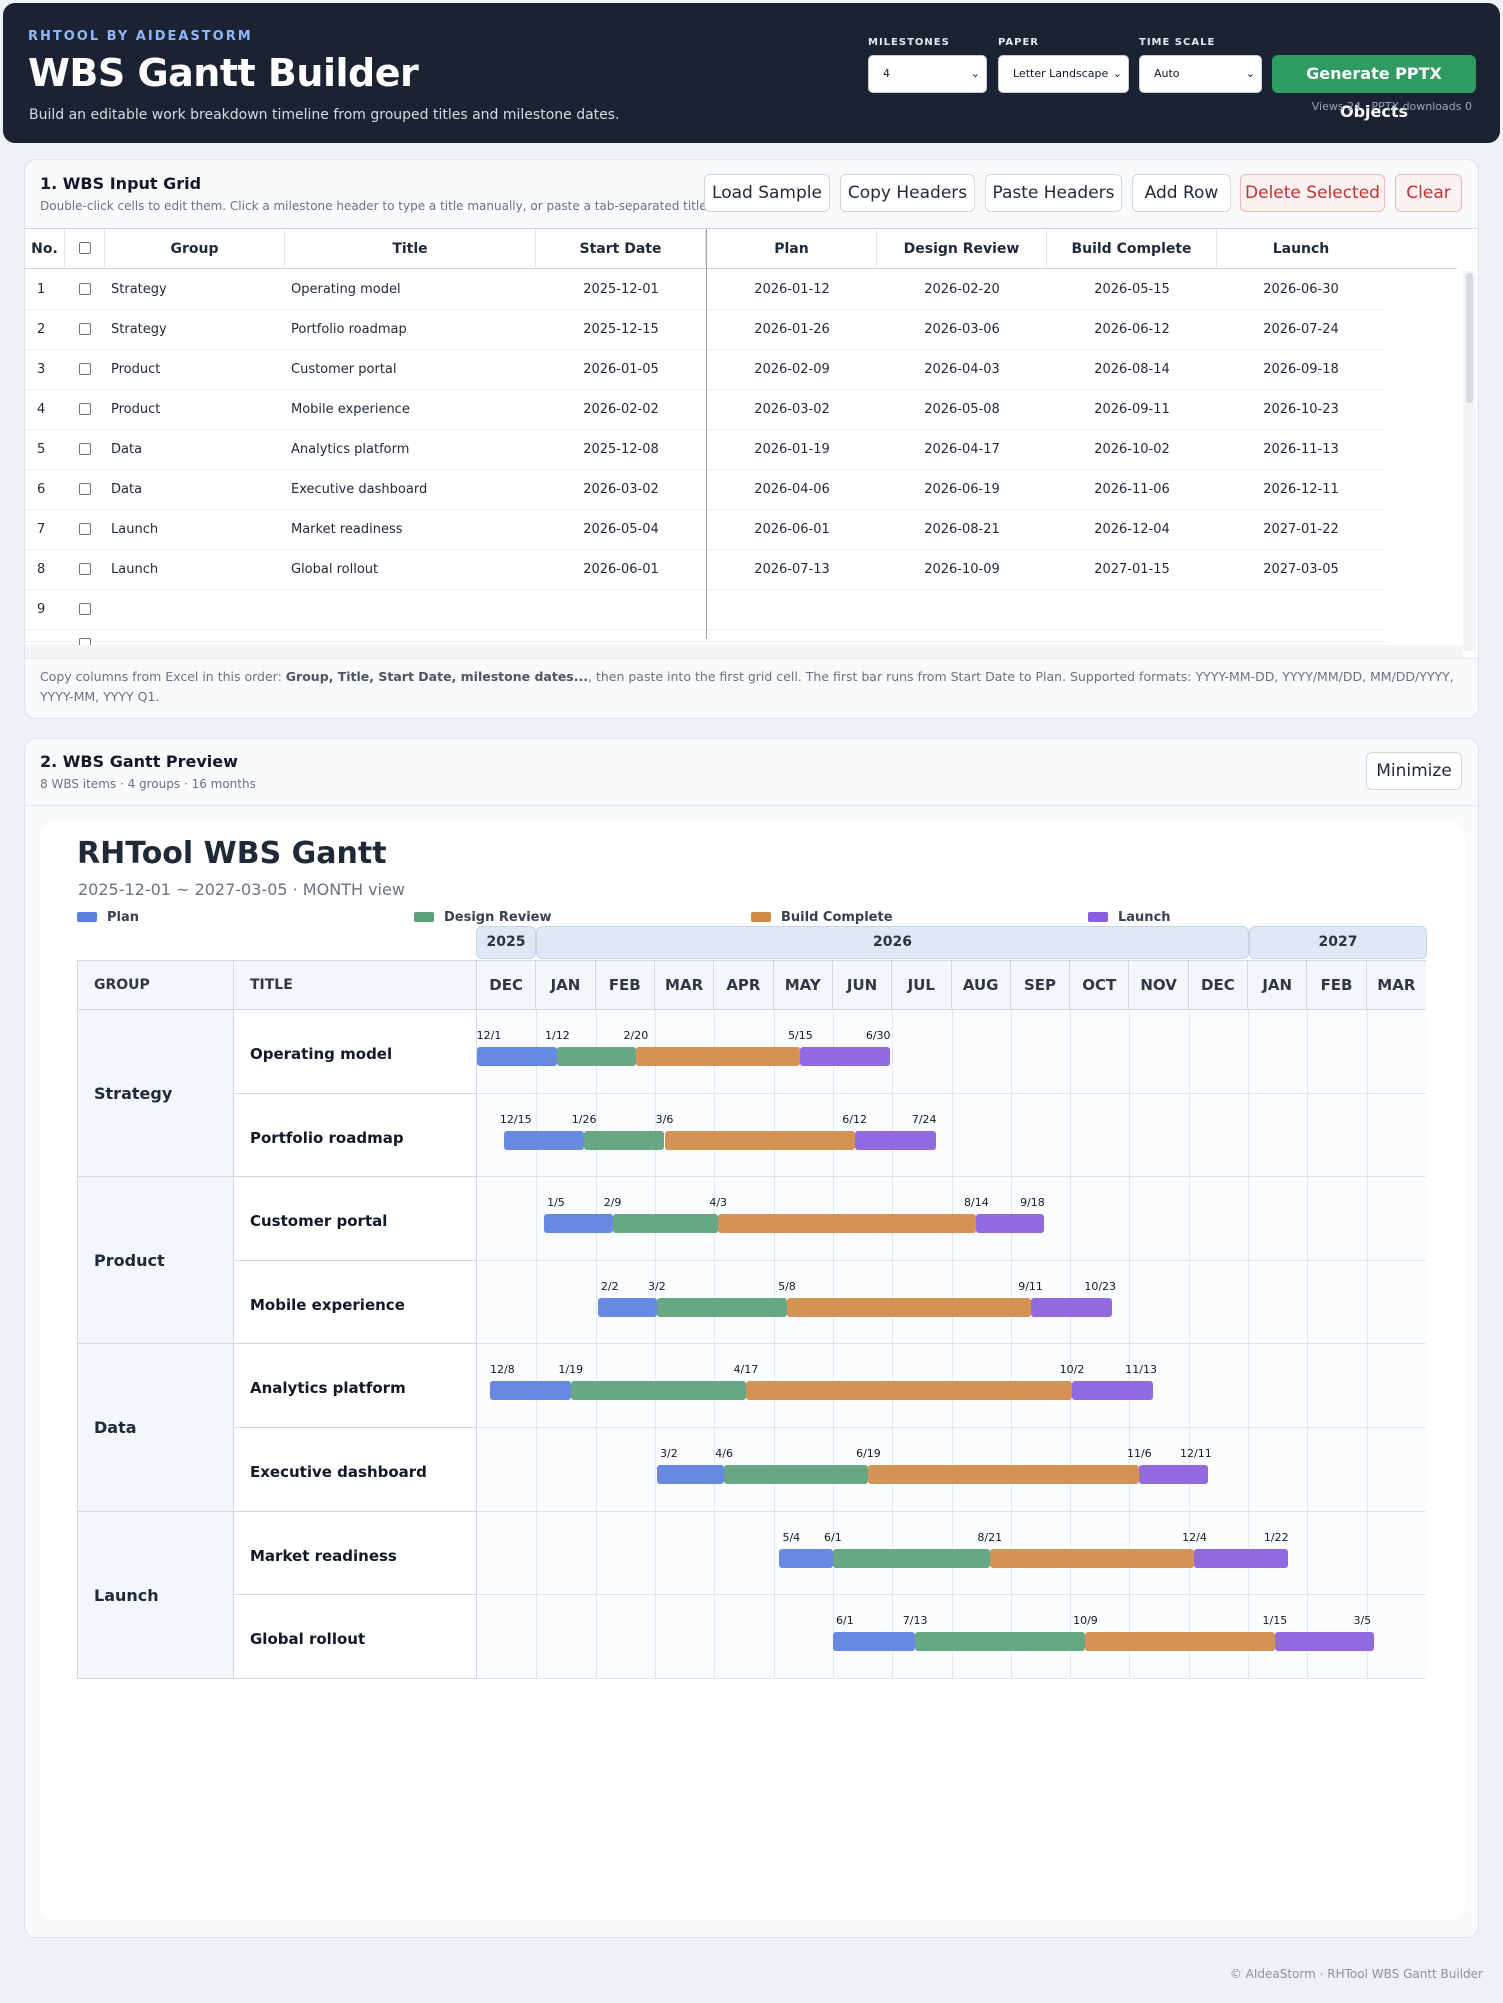 The image size is (1503, 2003). Describe the element at coordinates (962, 529) in the screenshot. I see `cell-m2: 2026-08-21` at that location.